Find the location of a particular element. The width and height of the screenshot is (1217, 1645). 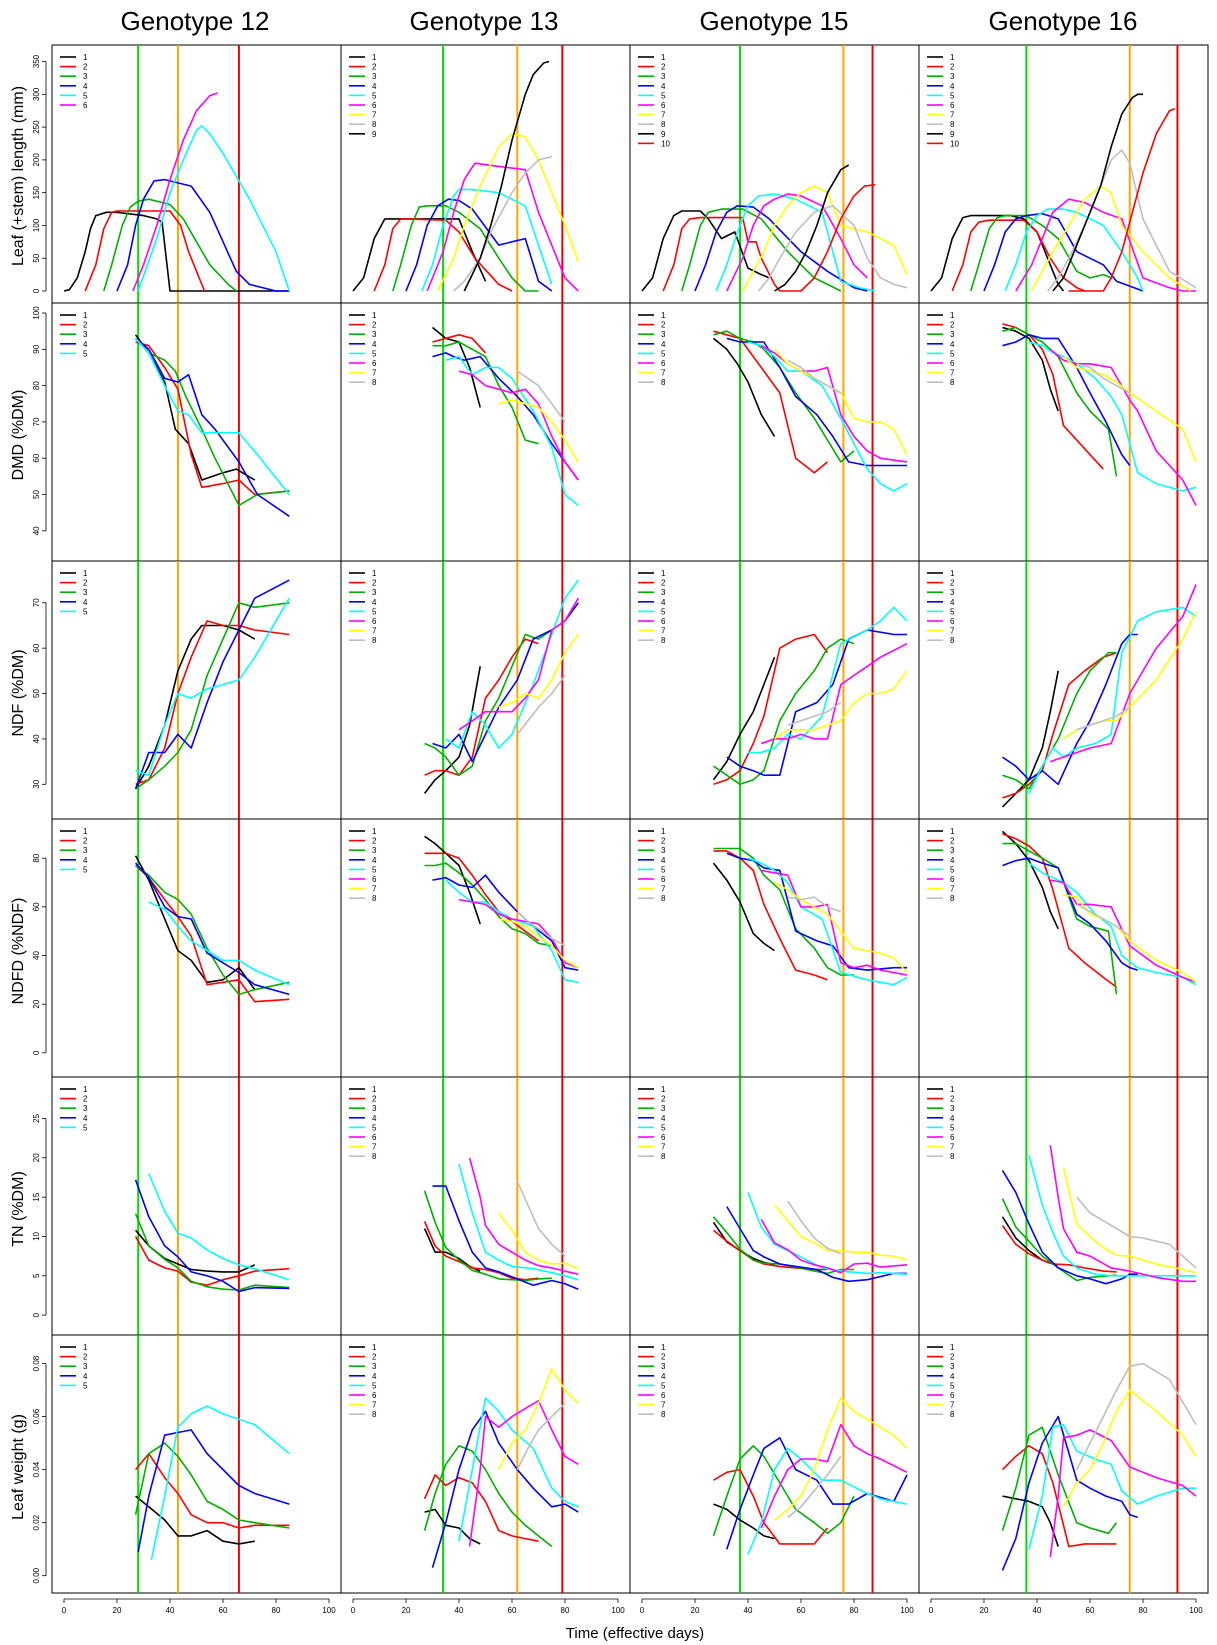

x-tick-label: 100 is located at coordinates (907, 1610).